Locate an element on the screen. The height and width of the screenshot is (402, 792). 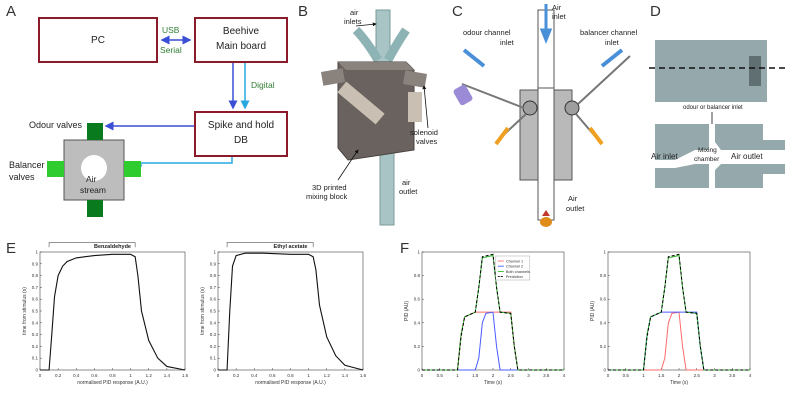
air-outlet-line1: air is located at coordinates (406, 182).